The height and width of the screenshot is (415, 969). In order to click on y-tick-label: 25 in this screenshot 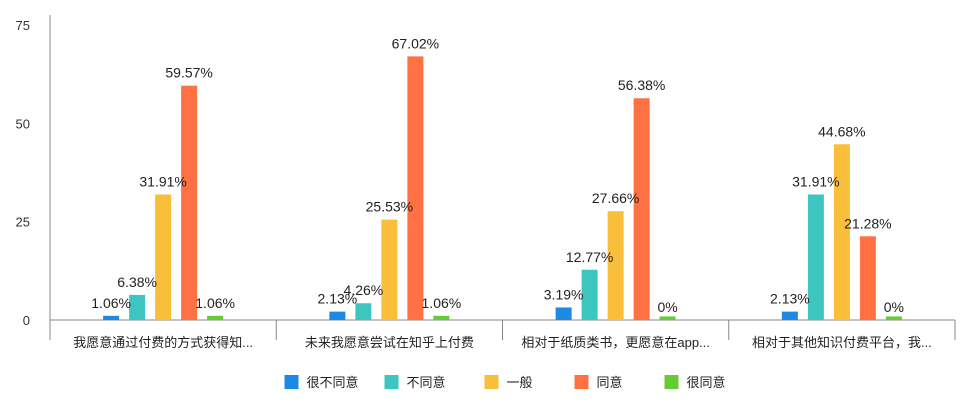, I will do `click(23, 222)`.